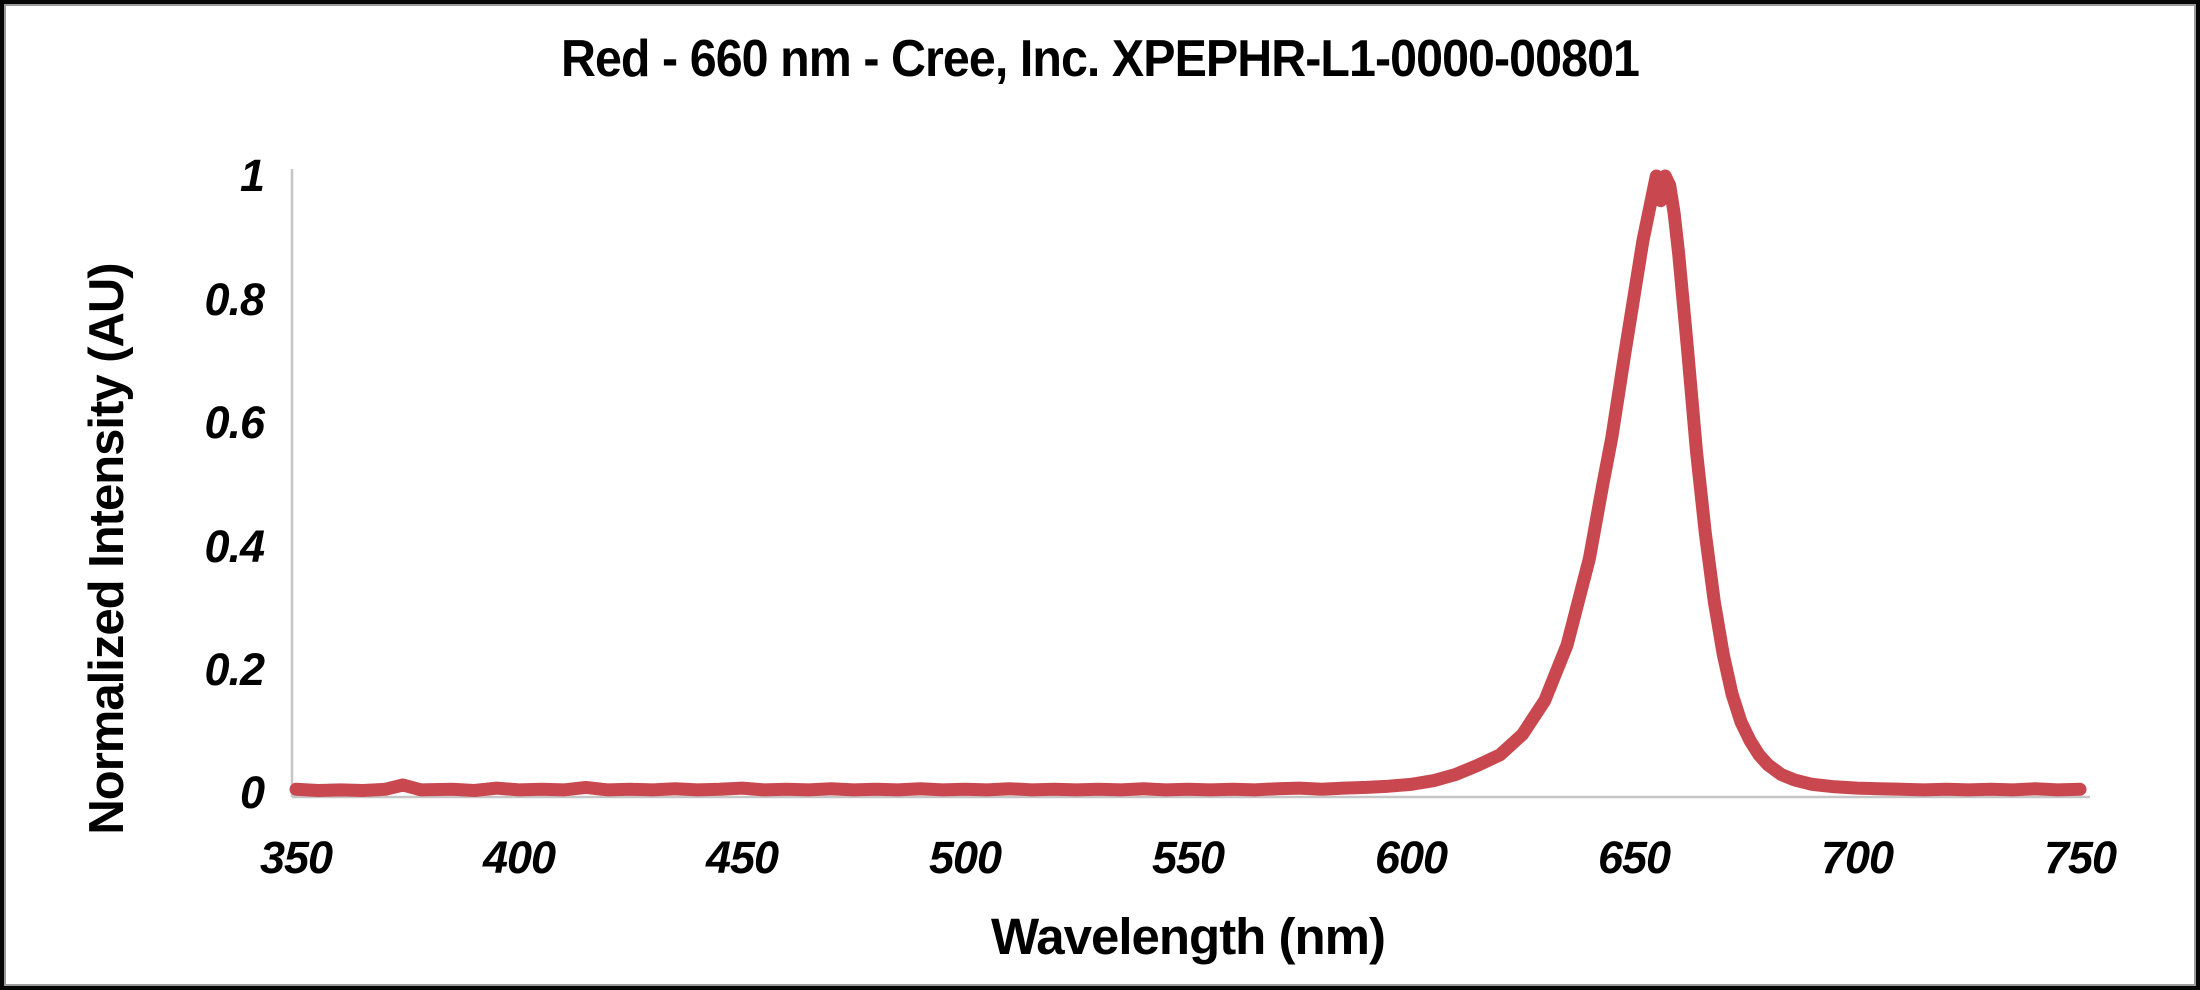 The image size is (2200, 990). What do you see at coordinates (252, 792) in the screenshot?
I see `y-tick-label: 0` at bounding box center [252, 792].